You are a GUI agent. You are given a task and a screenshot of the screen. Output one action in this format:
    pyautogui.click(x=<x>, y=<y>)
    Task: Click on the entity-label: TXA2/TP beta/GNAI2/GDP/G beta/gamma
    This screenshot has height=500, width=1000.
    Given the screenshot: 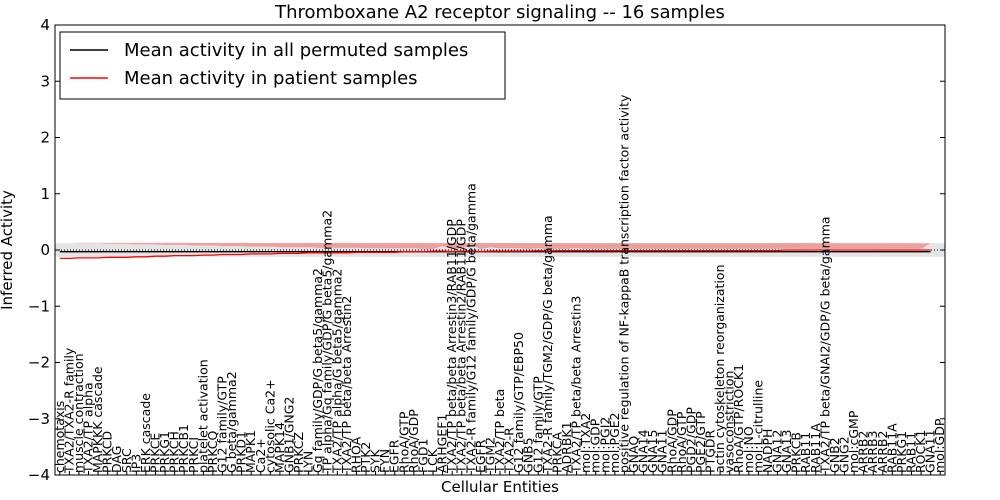 What is the action you would take?
    pyautogui.click(x=824, y=345)
    